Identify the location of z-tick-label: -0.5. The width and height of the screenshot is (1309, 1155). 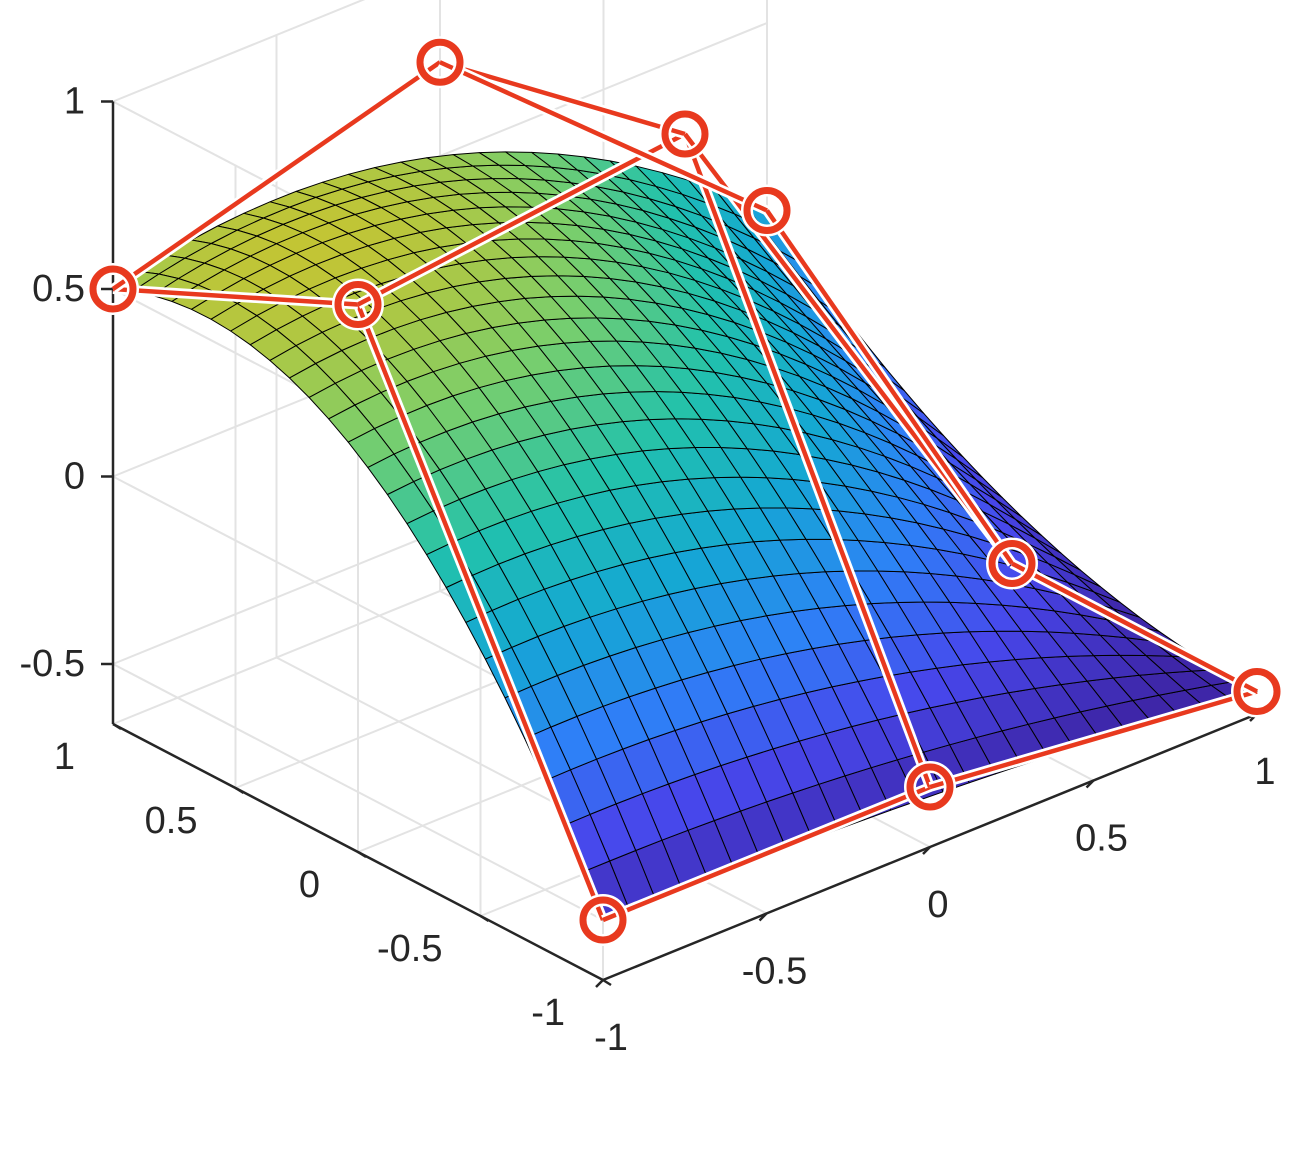
(52, 664).